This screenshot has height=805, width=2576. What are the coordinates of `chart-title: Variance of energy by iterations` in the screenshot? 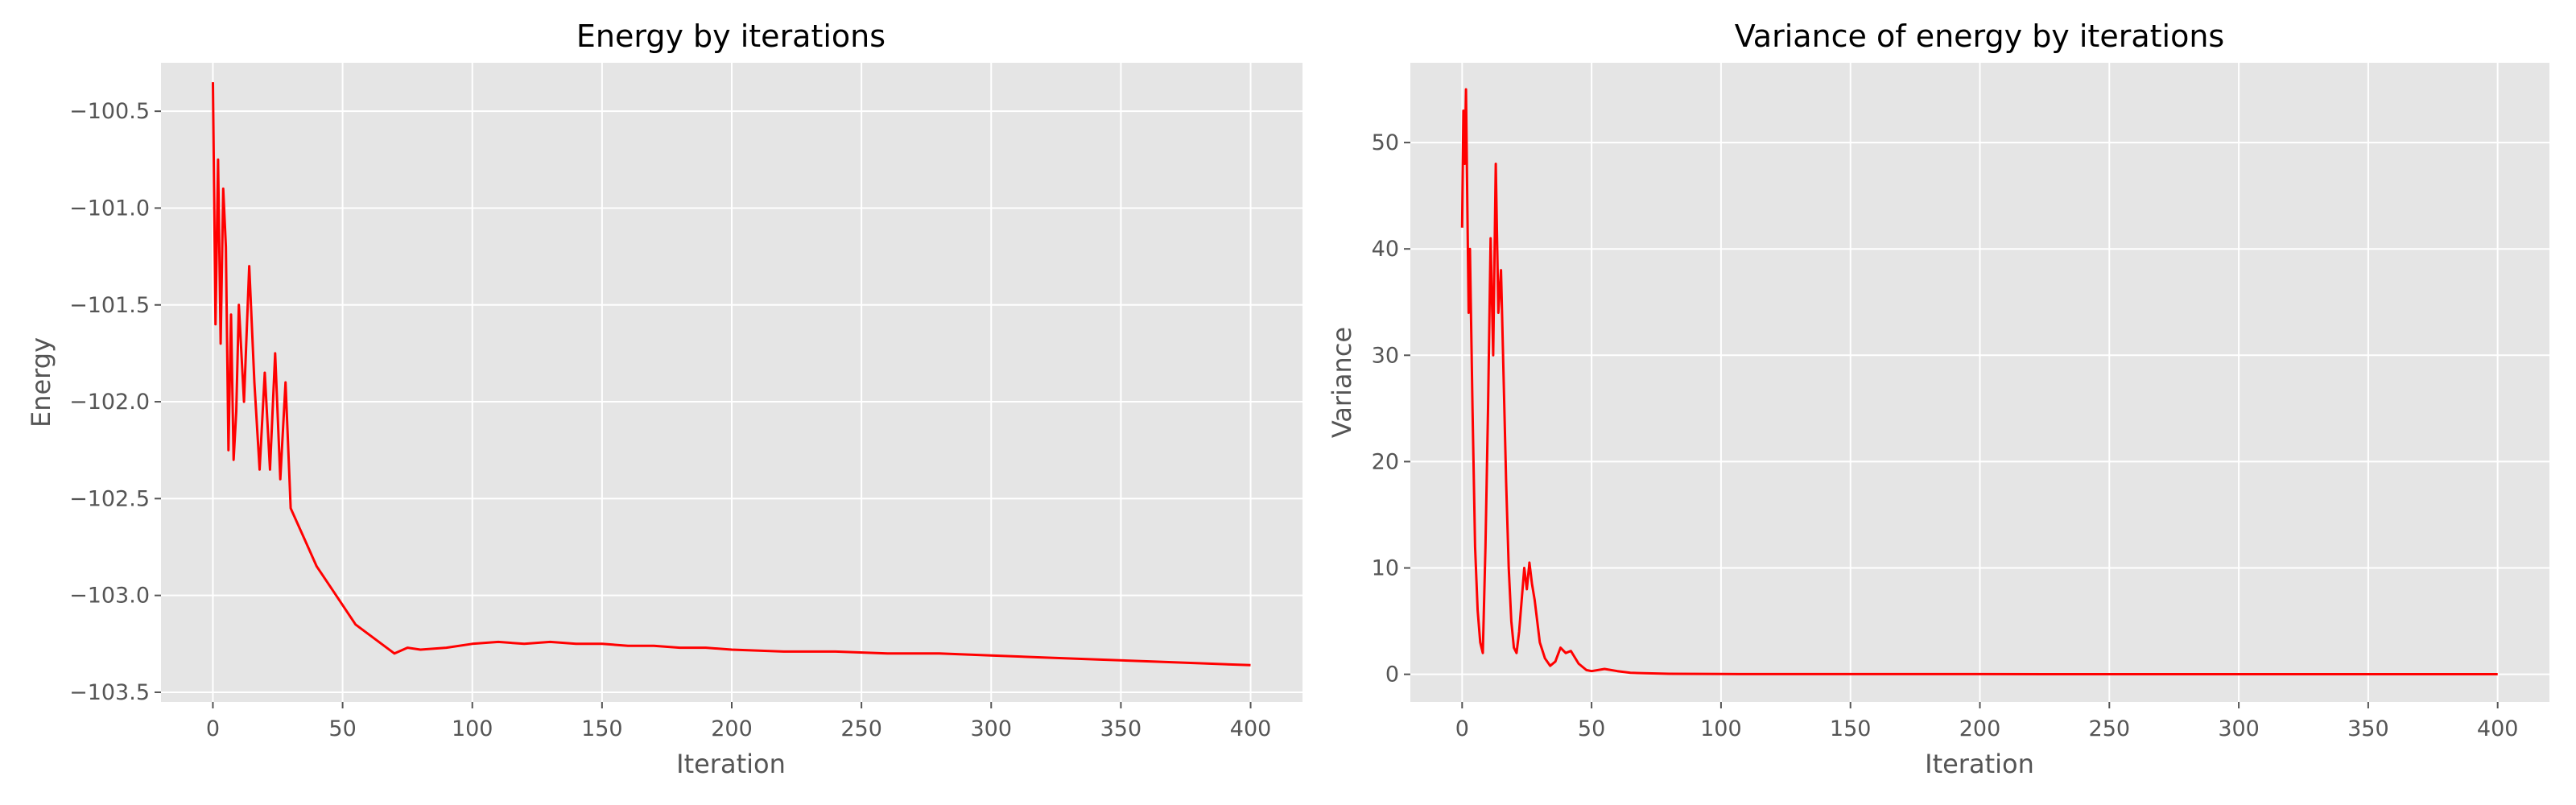 It's located at (1979, 36).